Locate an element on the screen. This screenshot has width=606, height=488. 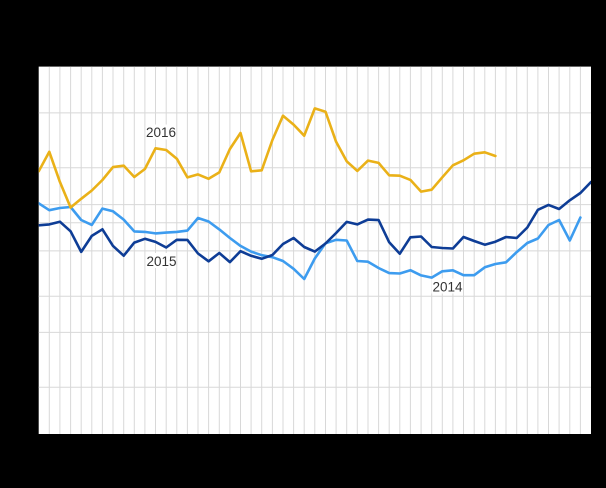
svg-text: 2016 is located at coordinates (161, 132).